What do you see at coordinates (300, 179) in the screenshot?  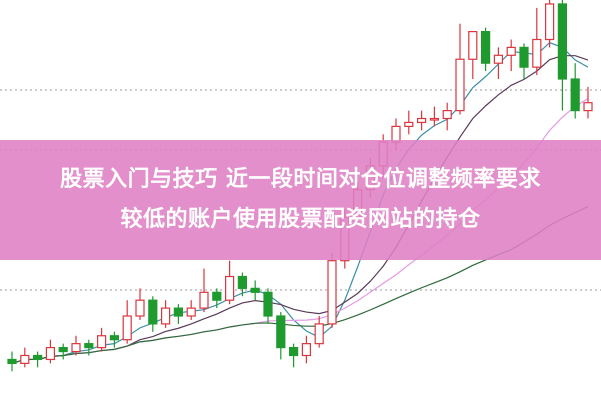 I see `banner-title-line-1: 股票入门与技巧 近一段时间对仓位调整频率要求` at bounding box center [300, 179].